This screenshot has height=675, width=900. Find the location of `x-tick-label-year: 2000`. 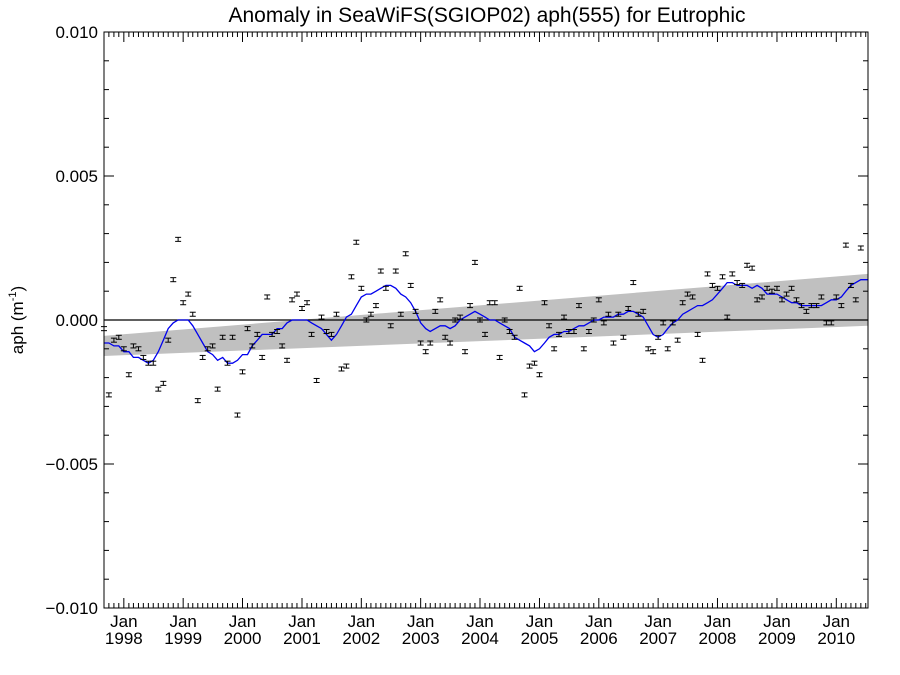

x-tick-label-year: 2000 is located at coordinates (243, 638).